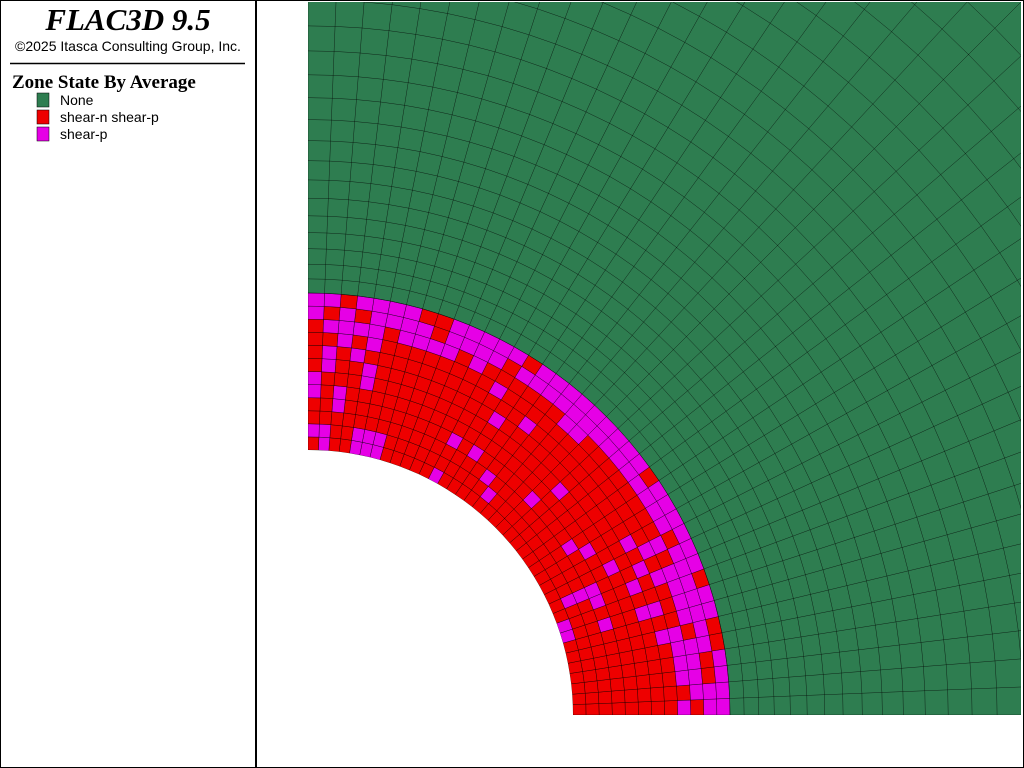  I want to click on app-title: FLAC3D 9.5, so click(127, 19).